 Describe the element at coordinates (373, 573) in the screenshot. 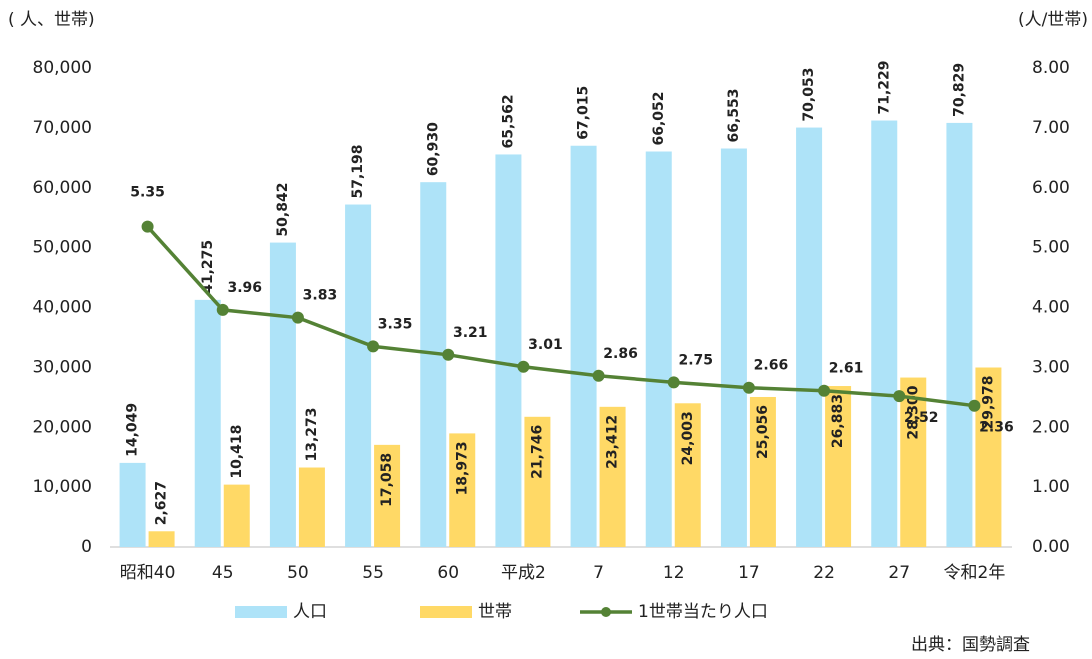

I see `x-tick-label: 55` at that location.